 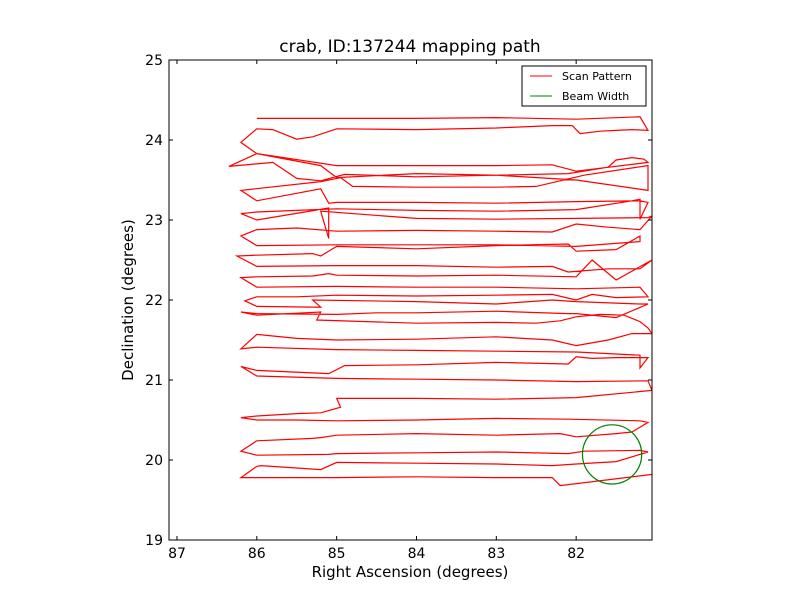 What do you see at coordinates (128, 300) in the screenshot?
I see `y-axis-label: Declination (degrees)` at bounding box center [128, 300].